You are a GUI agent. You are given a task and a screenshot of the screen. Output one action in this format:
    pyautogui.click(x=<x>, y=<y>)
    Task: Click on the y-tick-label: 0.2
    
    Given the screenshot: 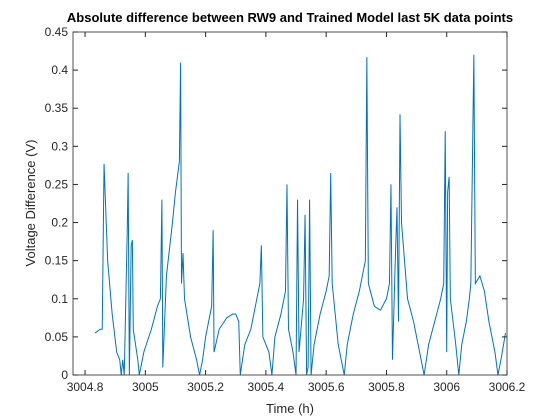 What is the action you would take?
    pyautogui.click(x=59, y=223)
    